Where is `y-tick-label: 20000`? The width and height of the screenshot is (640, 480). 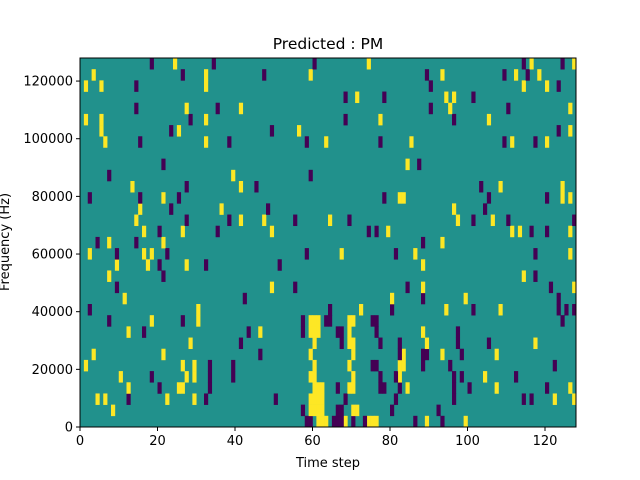 y-tick-label: 20000 is located at coordinates (52, 370).